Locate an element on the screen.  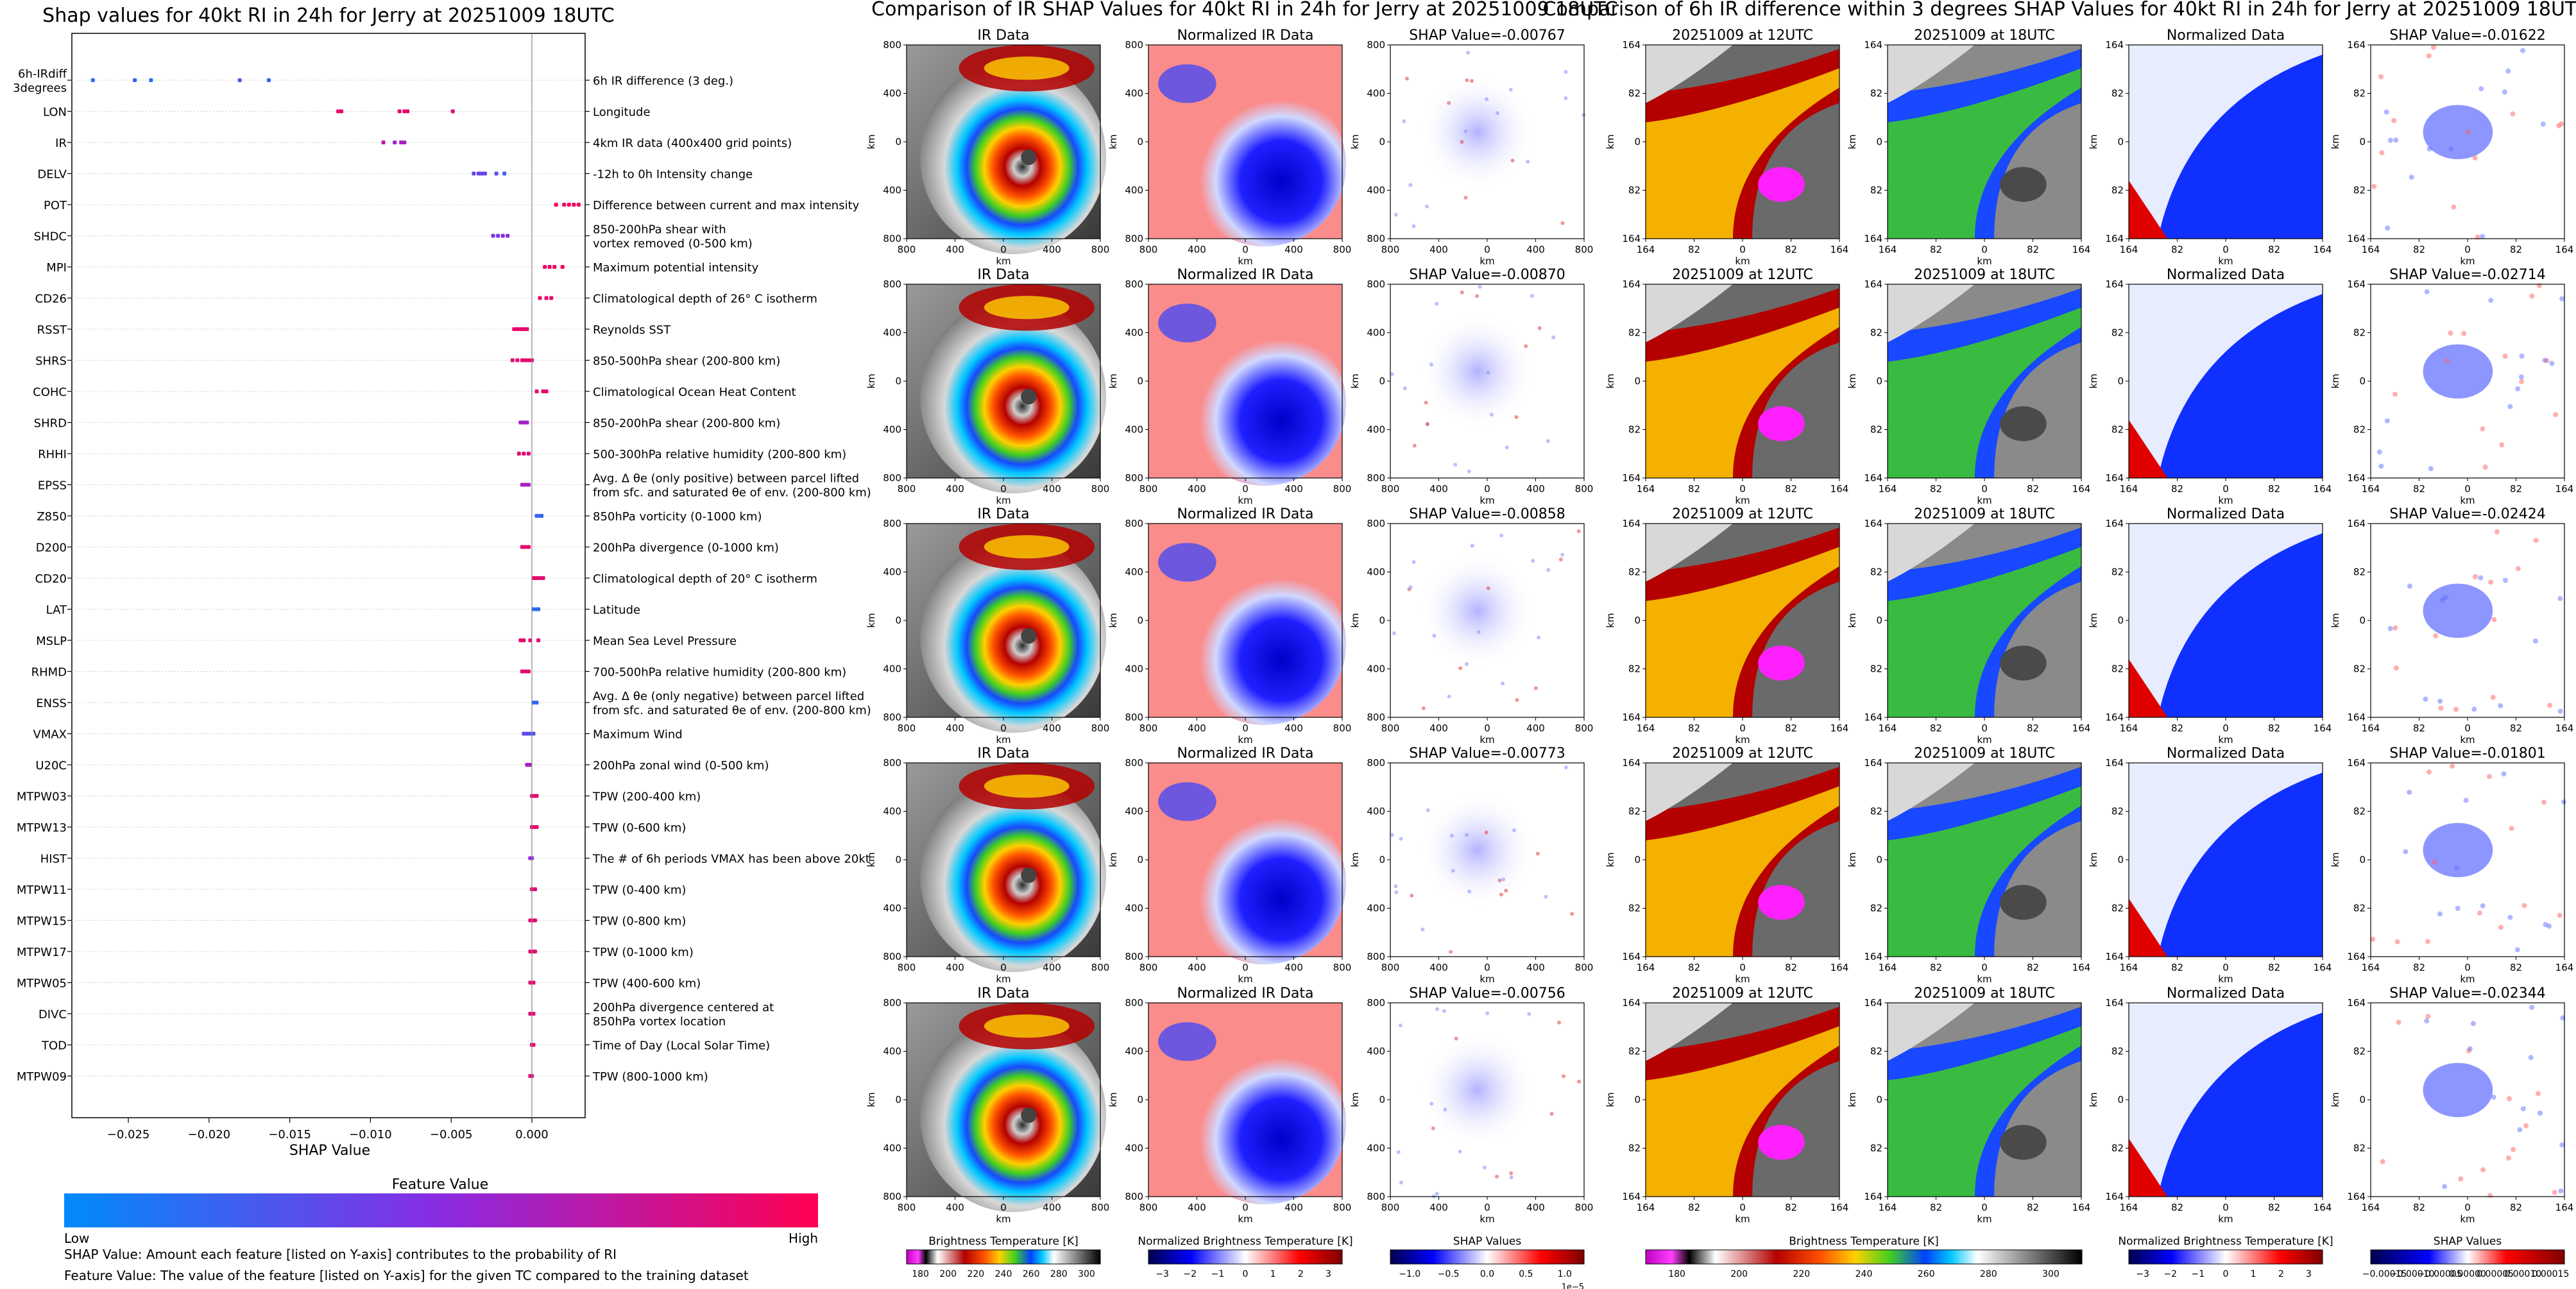
subplot-title: IR Data is located at coordinates (1003, 36).